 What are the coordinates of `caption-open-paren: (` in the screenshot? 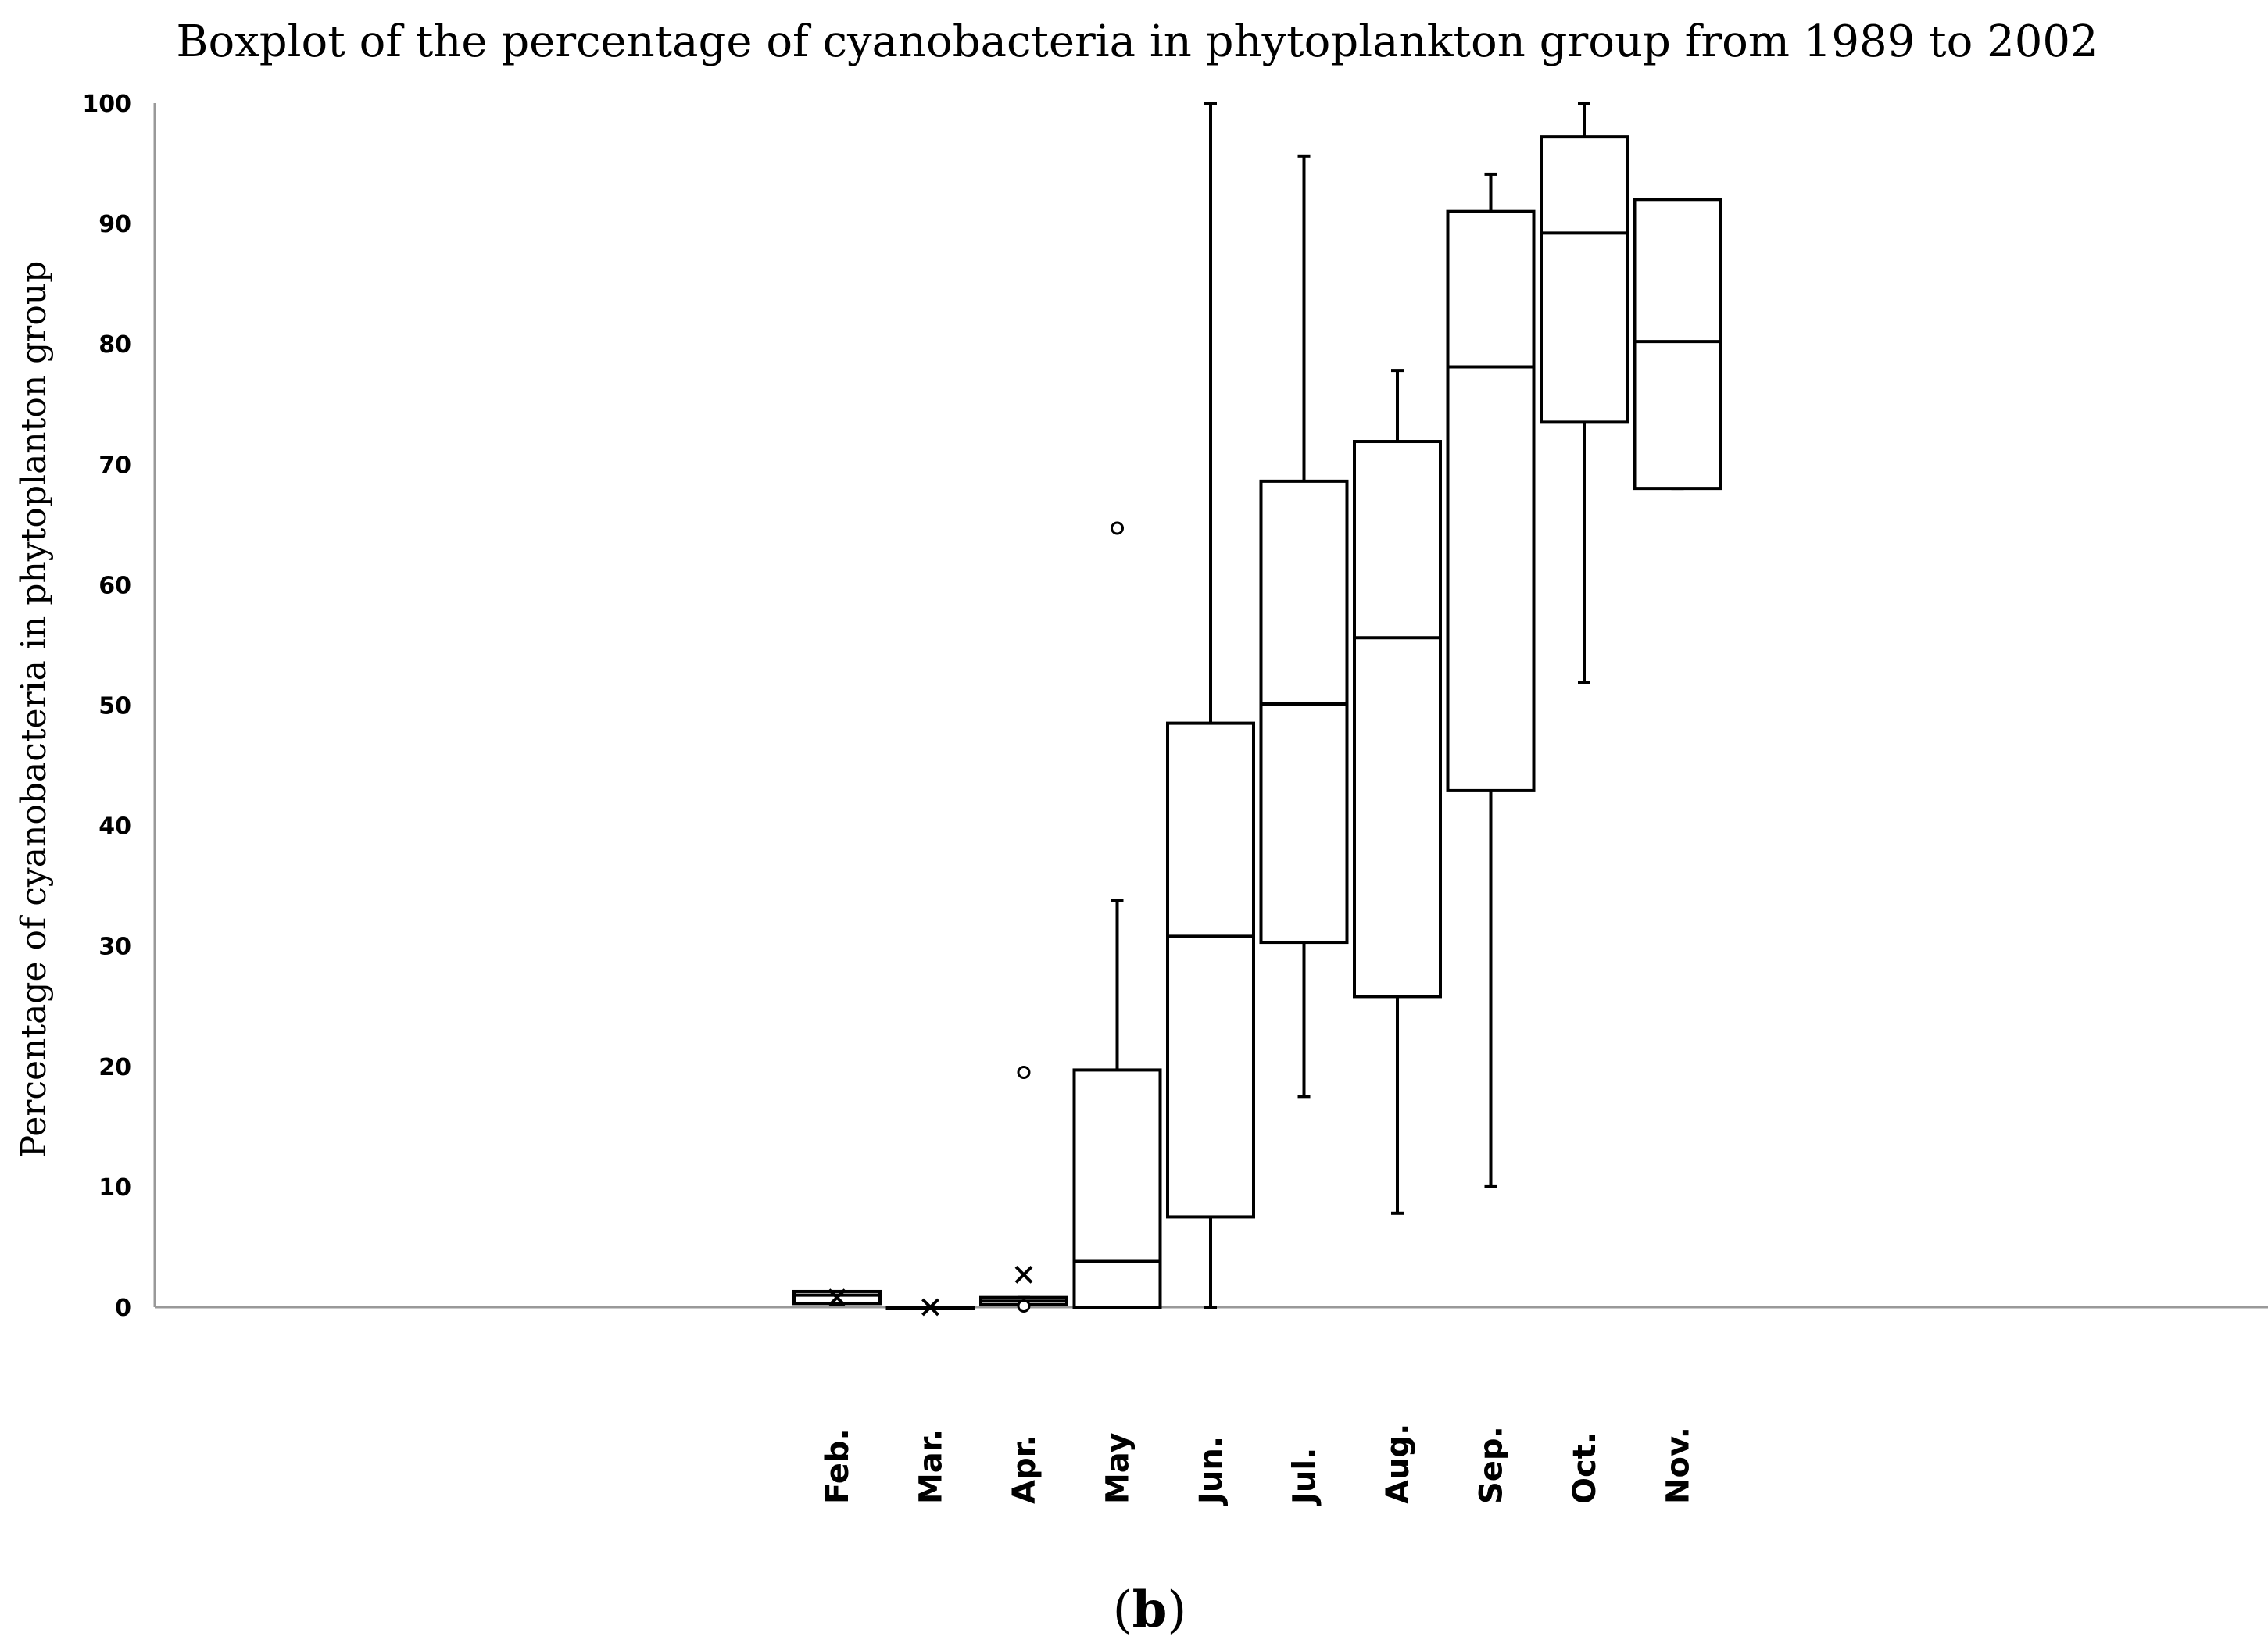 It's located at (1123, 1610).